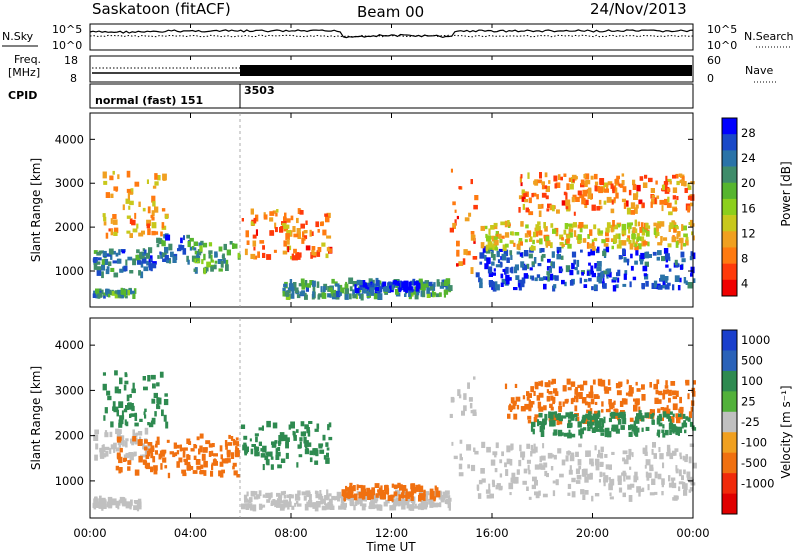 The height and width of the screenshot is (554, 800). What do you see at coordinates (748, 133) in the screenshot?
I see `power-colorbar-tick: 28` at bounding box center [748, 133].